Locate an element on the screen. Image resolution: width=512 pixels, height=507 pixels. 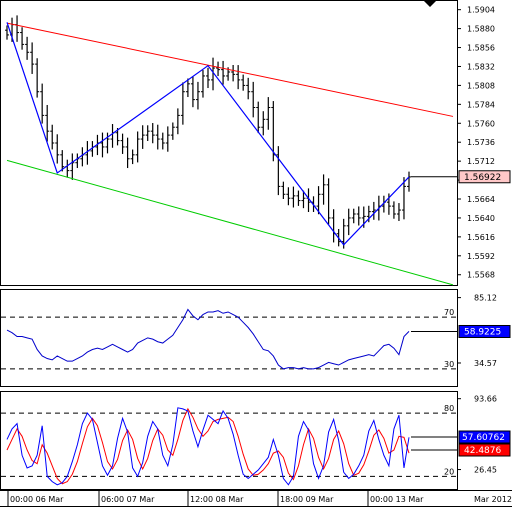
price-tick-label: 1.5712 is located at coordinates (481, 161).